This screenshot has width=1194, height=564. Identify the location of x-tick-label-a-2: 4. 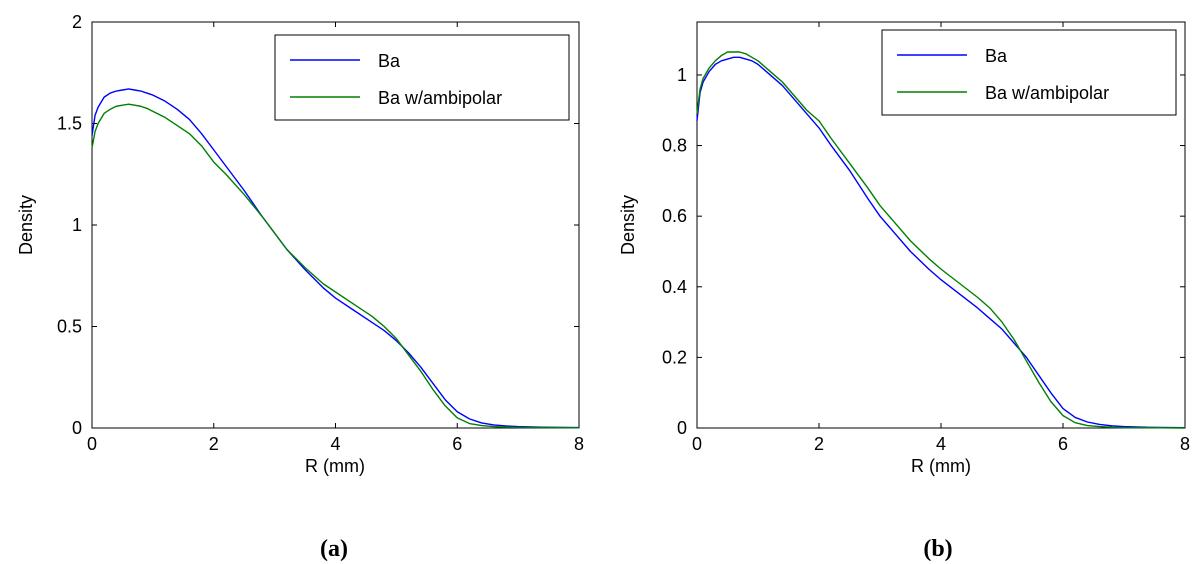
(335, 444).